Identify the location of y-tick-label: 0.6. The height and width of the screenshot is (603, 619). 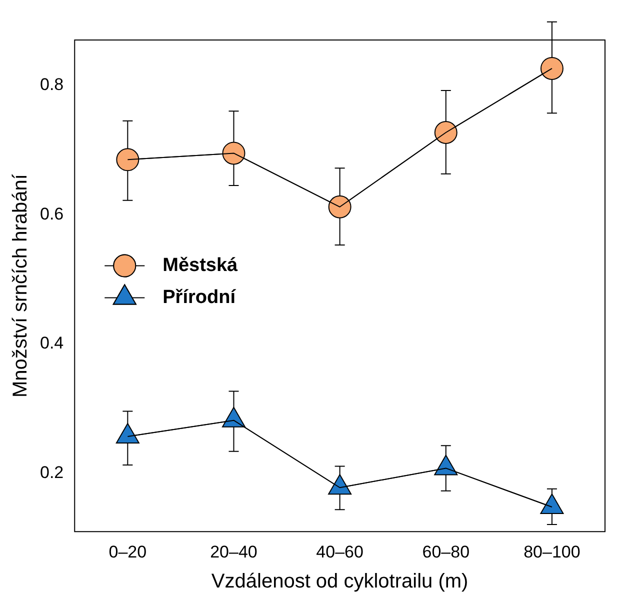
(52, 214).